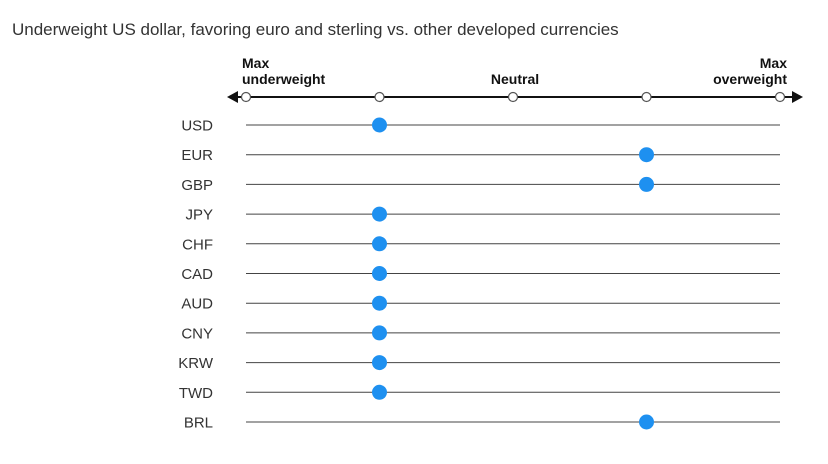 The width and height of the screenshot is (828, 464). What do you see at coordinates (232, 97) in the screenshot?
I see `scale-left-arrowhead` at bounding box center [232, 97].